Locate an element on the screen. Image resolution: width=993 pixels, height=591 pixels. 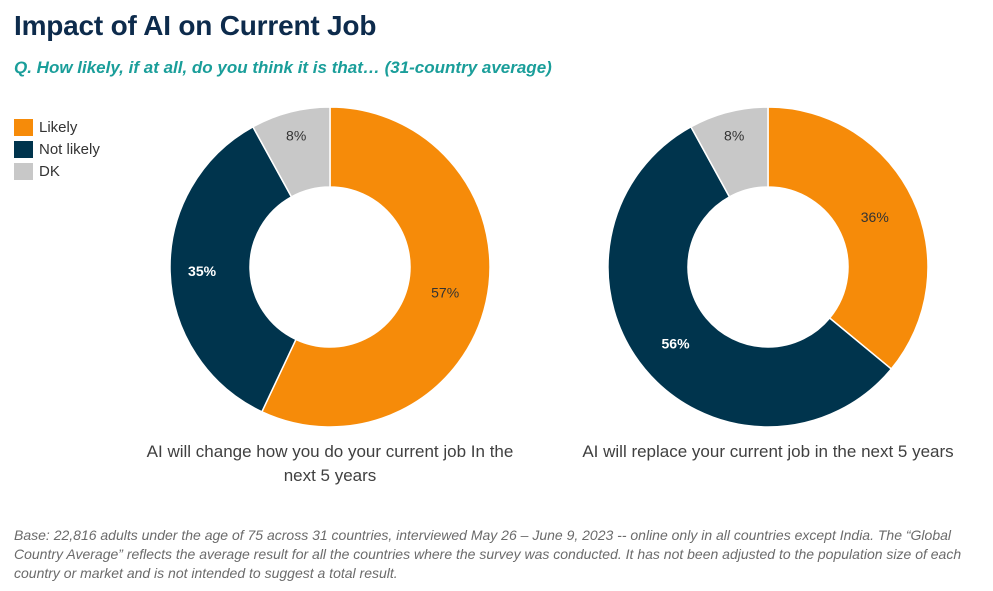
legend-item-dk: DK is located at coordinates (57, 171).